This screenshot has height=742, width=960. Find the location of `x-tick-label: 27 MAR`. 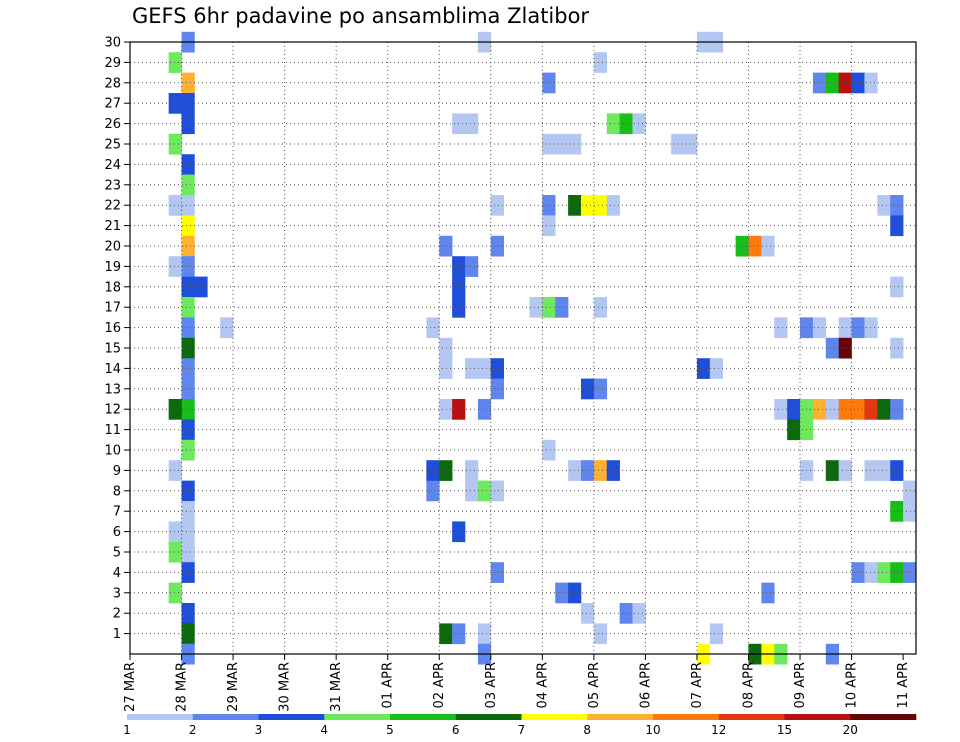

x-tick-label: 27 MAR is located at coordinates (130, 687).